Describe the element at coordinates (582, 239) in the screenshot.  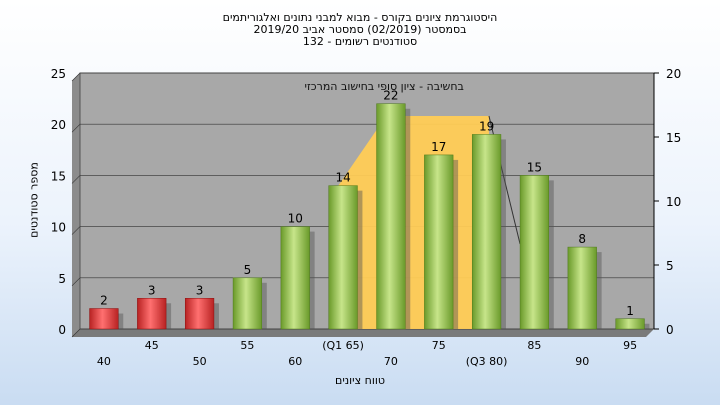
I see `bar-value-label: 8` at that location.